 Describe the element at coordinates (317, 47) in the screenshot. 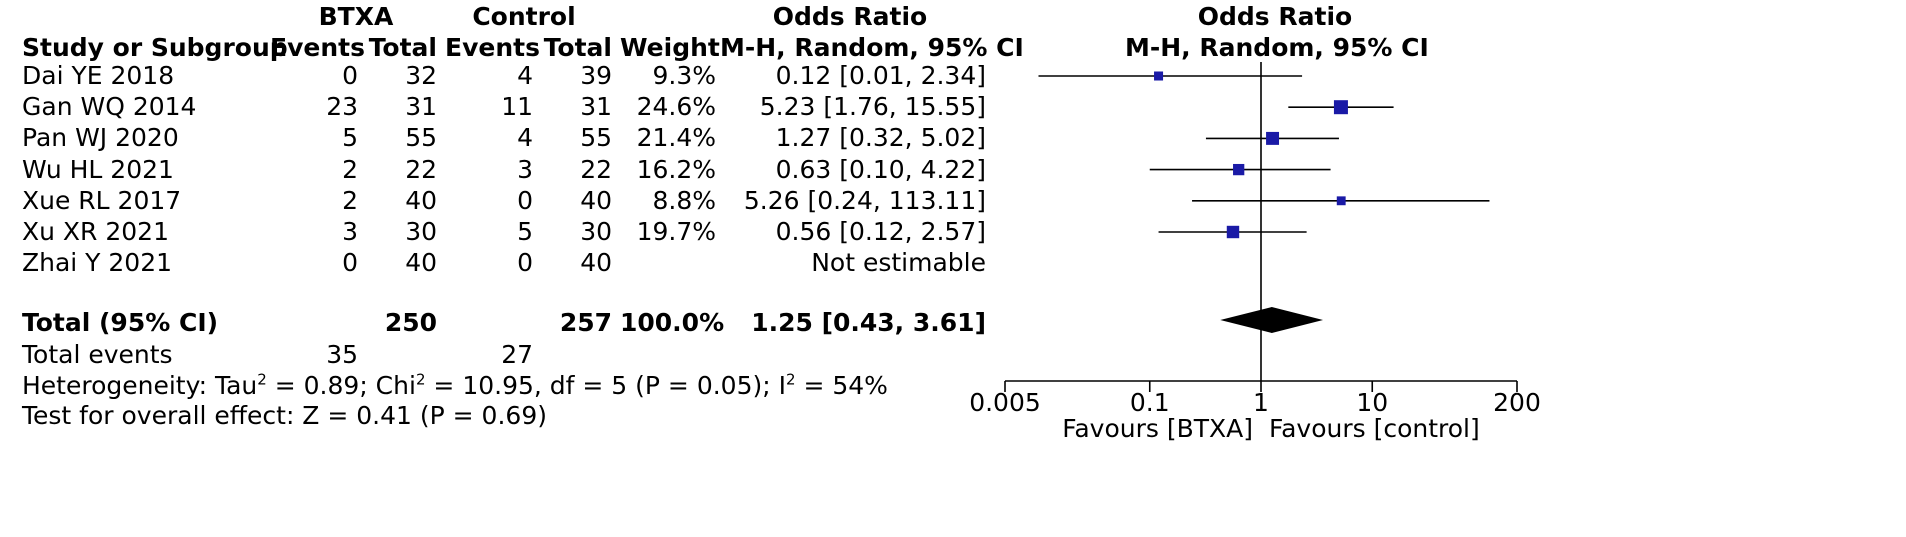

I see `events1-header: Events` at that location.